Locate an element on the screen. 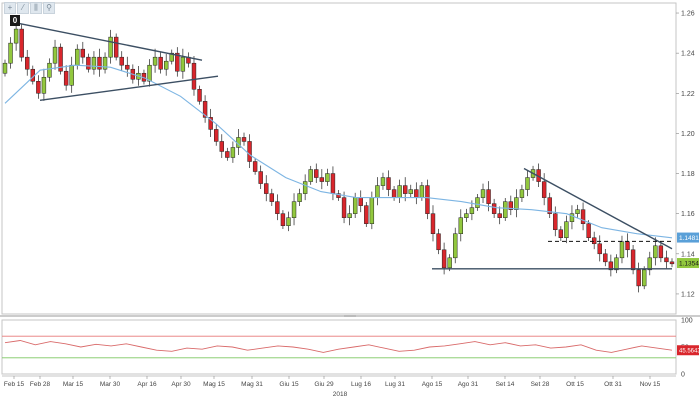  x-tick-label: Mar 15 is located at coordinates (73, 384).